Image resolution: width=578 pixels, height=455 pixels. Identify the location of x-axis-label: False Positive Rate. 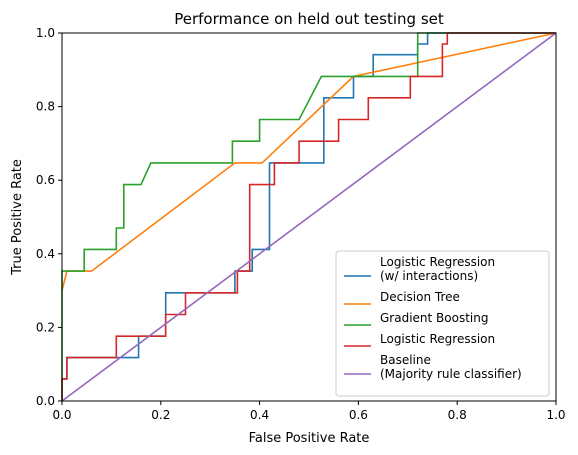
(309, 438).